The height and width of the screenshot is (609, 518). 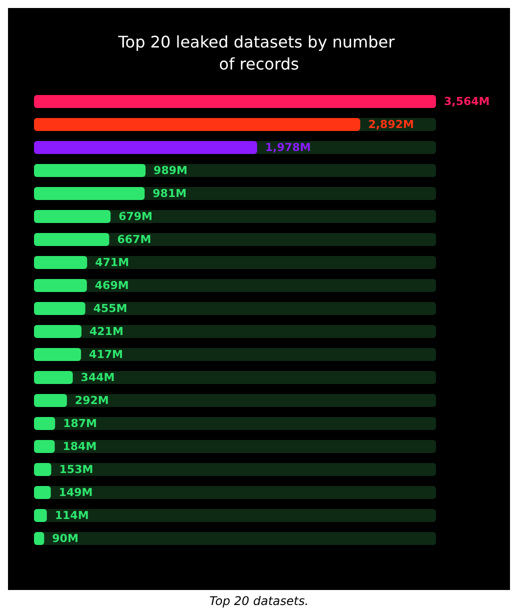 I want to click on data-label: 417M, so click(x=106, y=354).